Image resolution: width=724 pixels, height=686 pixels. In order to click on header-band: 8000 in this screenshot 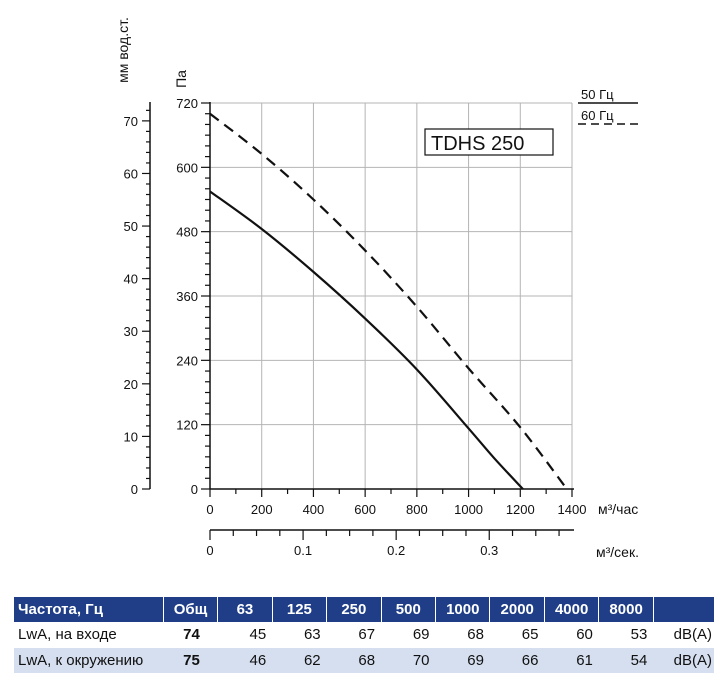, I will do `click(626, 609)`.